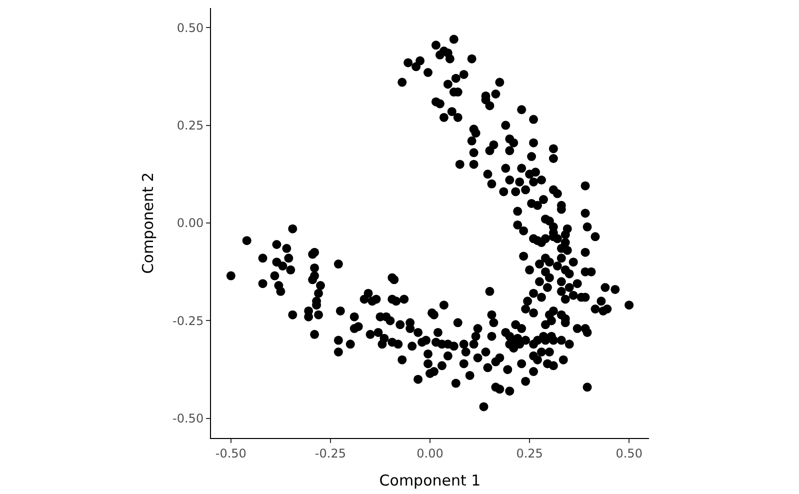  What do you see at coordinates (147, 223) in the screenshot?
I see `y-axis-title: Component 2` at bounding box center [147, 223].